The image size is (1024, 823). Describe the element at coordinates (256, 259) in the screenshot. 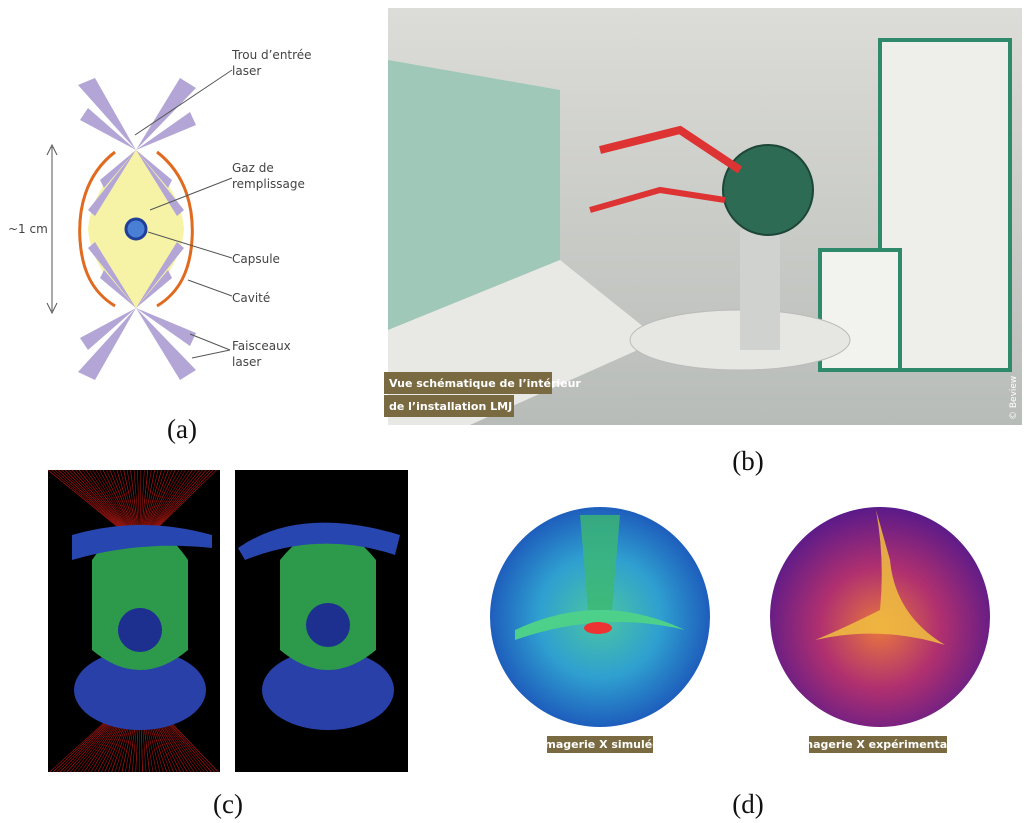

I see `label: Capsule` at that location.